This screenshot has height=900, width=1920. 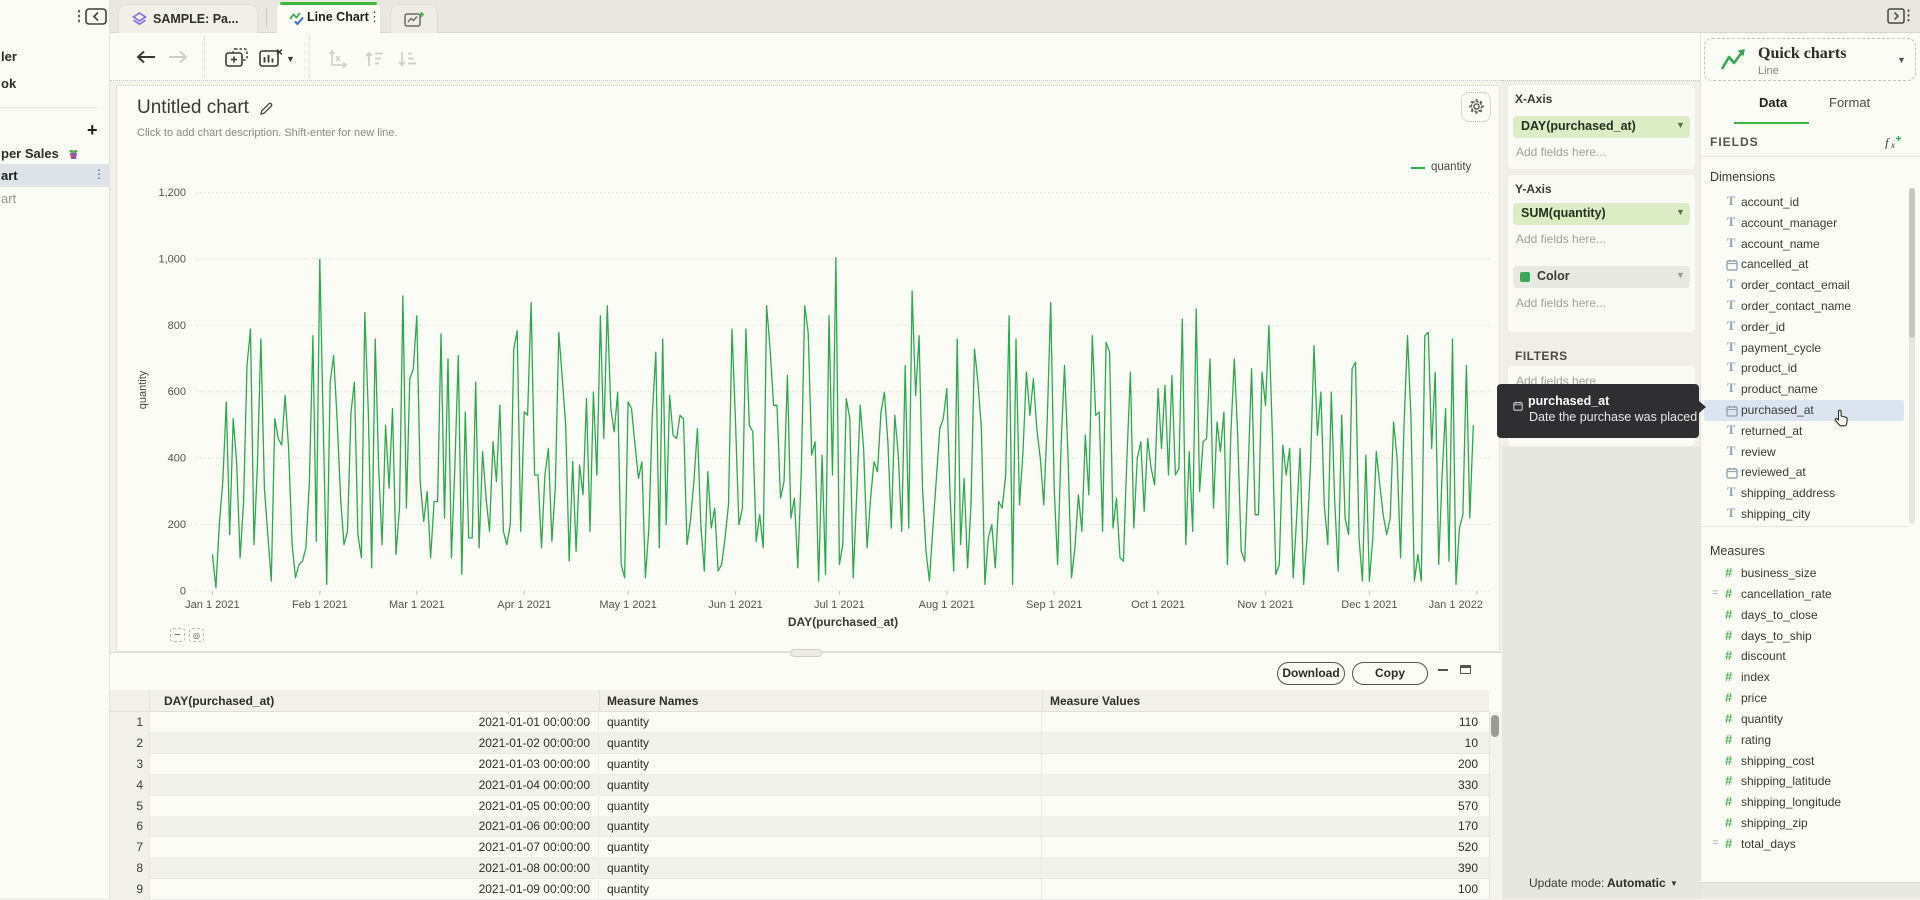 What do you see at coordinates (1265, 605) in the screenshot?
I see `svg-text: Nov 1 2021` at bounding box center [1265, 605].